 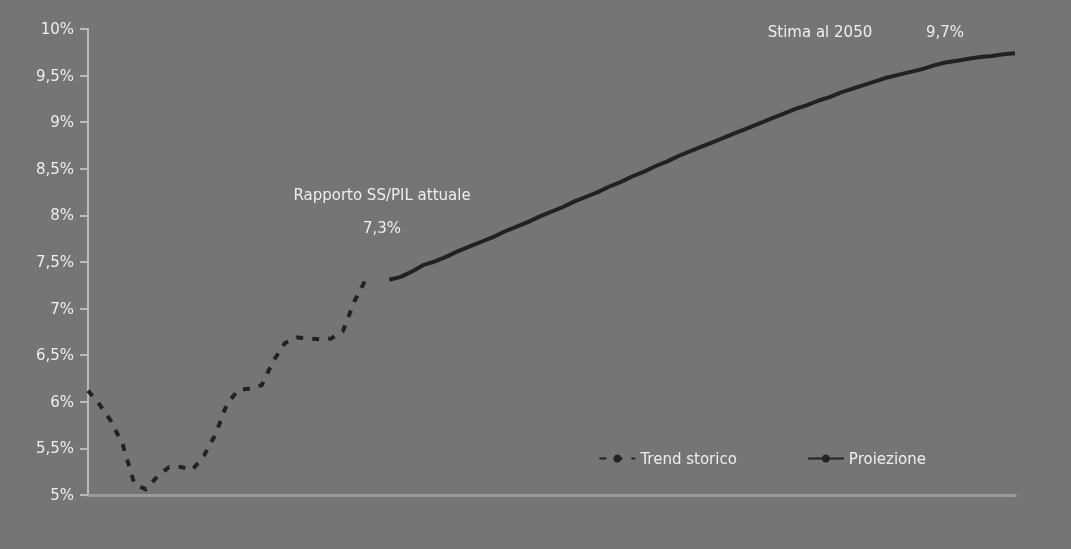 I want to click on y-tick-label: 10%, so click(x=57, y=29).